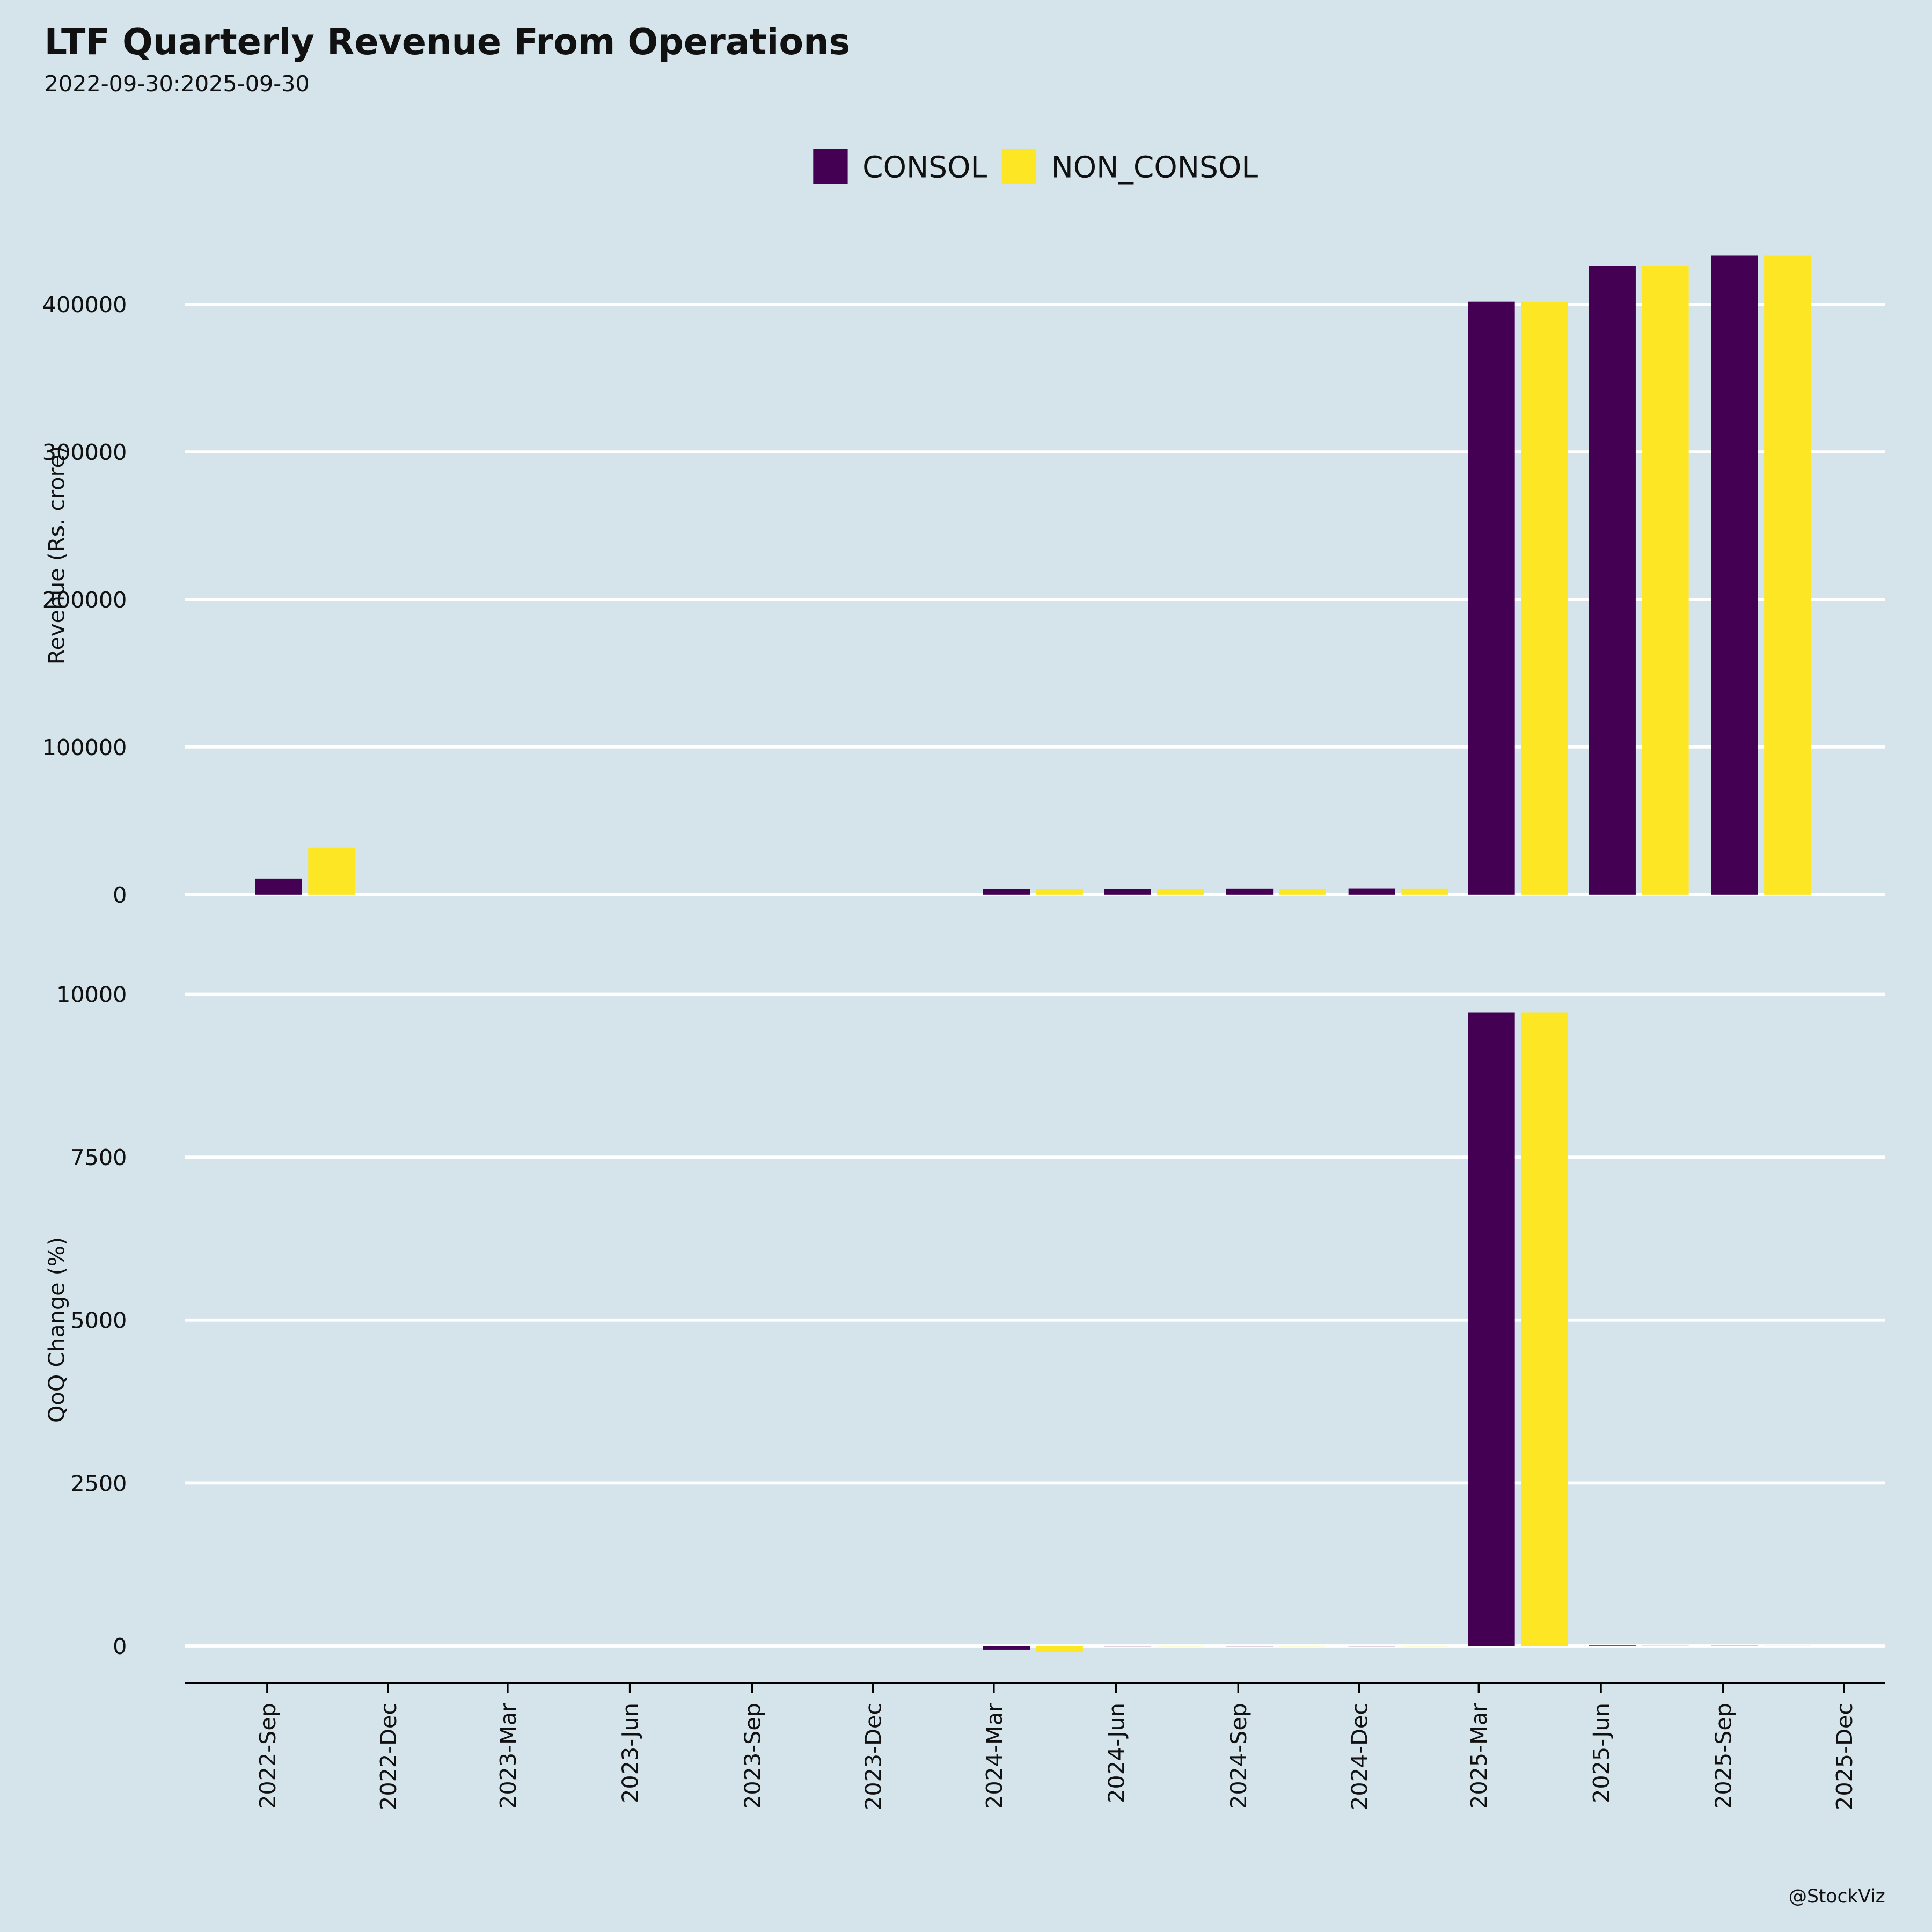  I want to click on x-tick-label: 2025-Sep, so click(1724, 1756).